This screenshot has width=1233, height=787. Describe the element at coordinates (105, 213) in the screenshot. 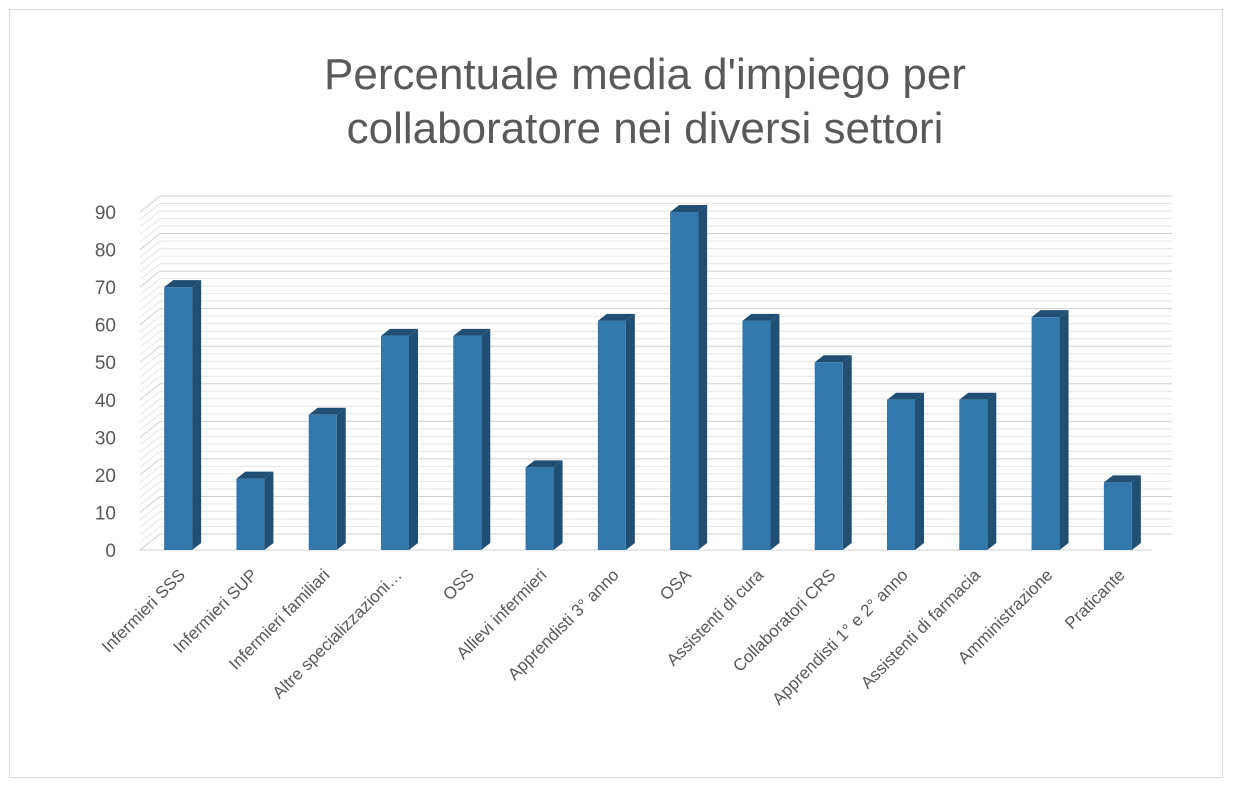

I see `y-tick-label: 90` at that location.